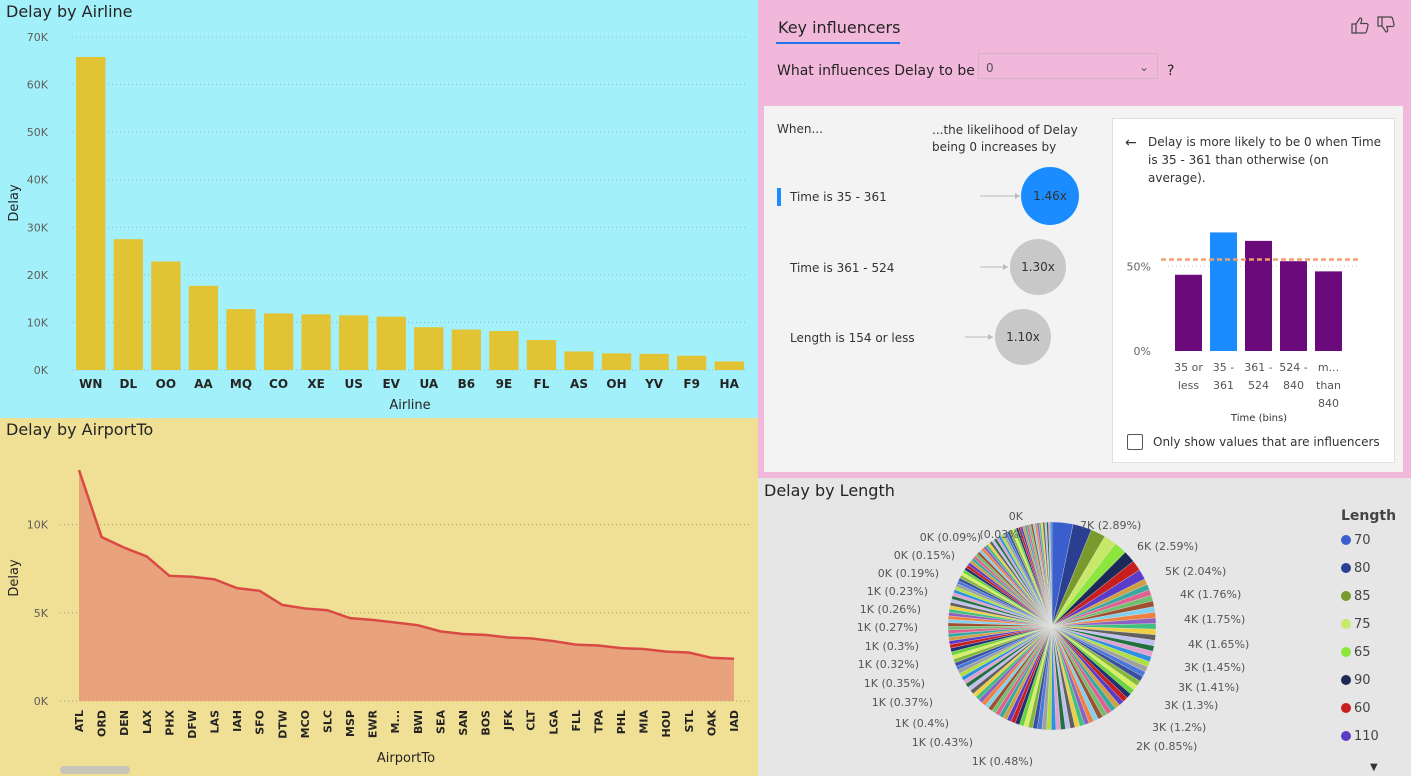 This screenshot has width=1411, height=776. I want to click on pie-data-label: 1K (0.4%), so click(922, 723).